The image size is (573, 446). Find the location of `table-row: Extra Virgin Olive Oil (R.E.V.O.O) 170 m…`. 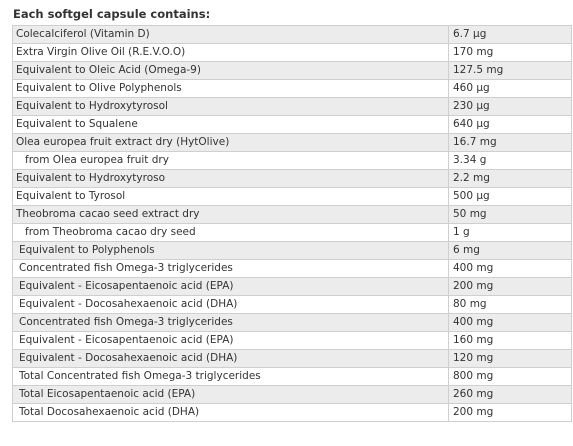

table-row: Extra Virgin Olive Oil (R.E.V.O.O) 170 m… is located at coordinates (292, 52).